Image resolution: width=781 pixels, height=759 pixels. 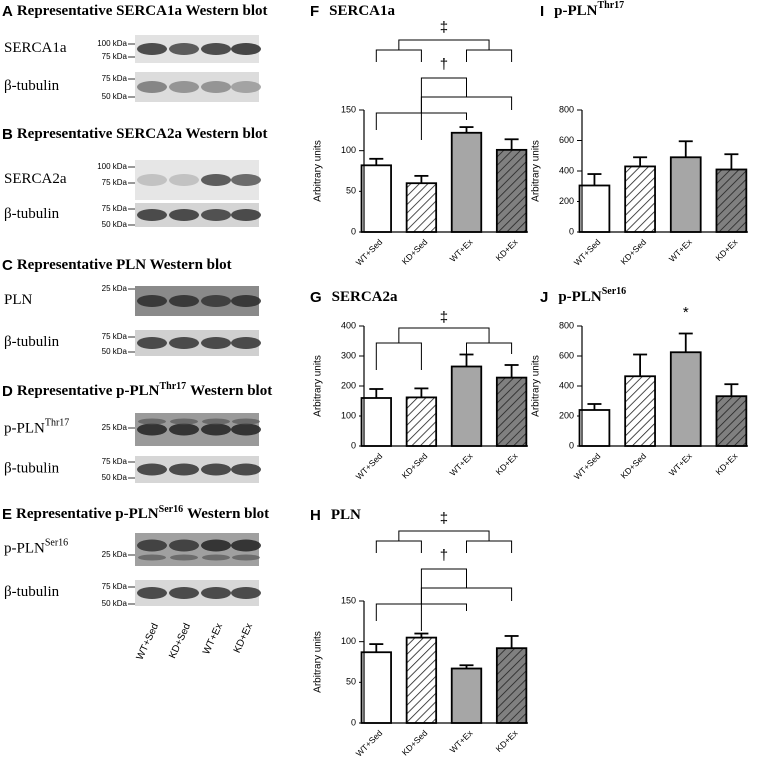 I want to click on title-text: p-PLN, so click(x=580, y=297).